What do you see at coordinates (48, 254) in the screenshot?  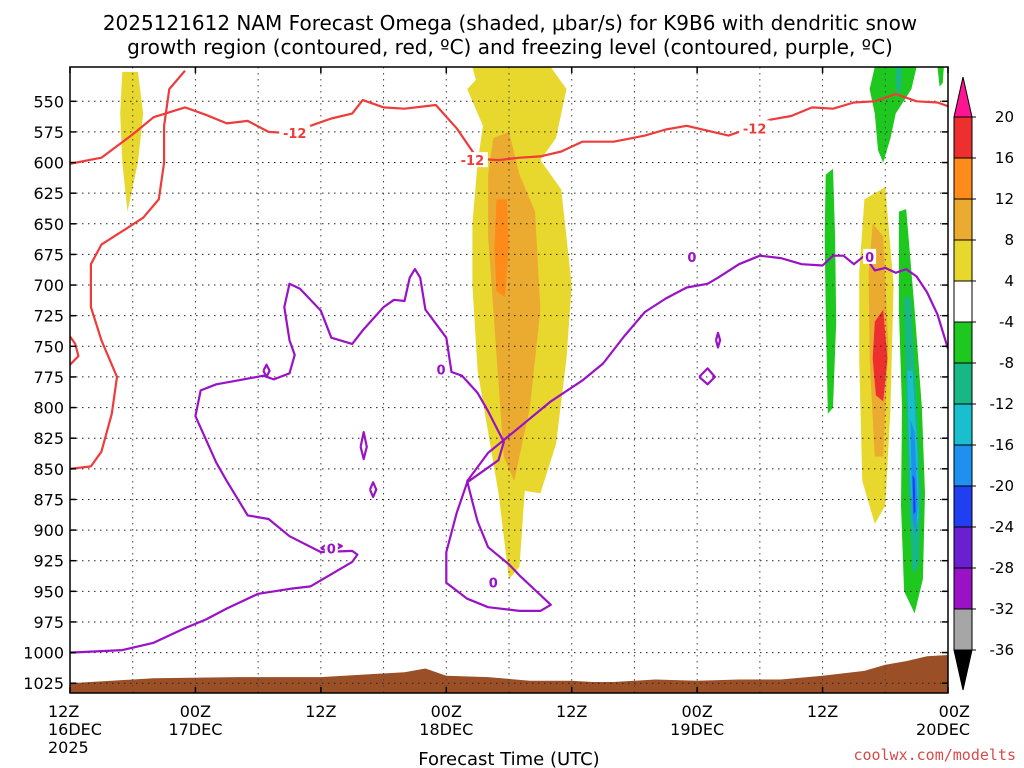 I see `y-tick-label-675: 675` at bounding box center [48, 254].